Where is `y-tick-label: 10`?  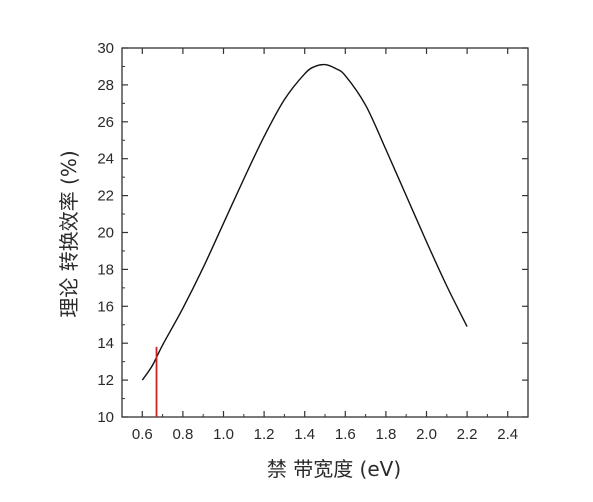 y-tick-label: 10 is located at coordinates (105, 417).